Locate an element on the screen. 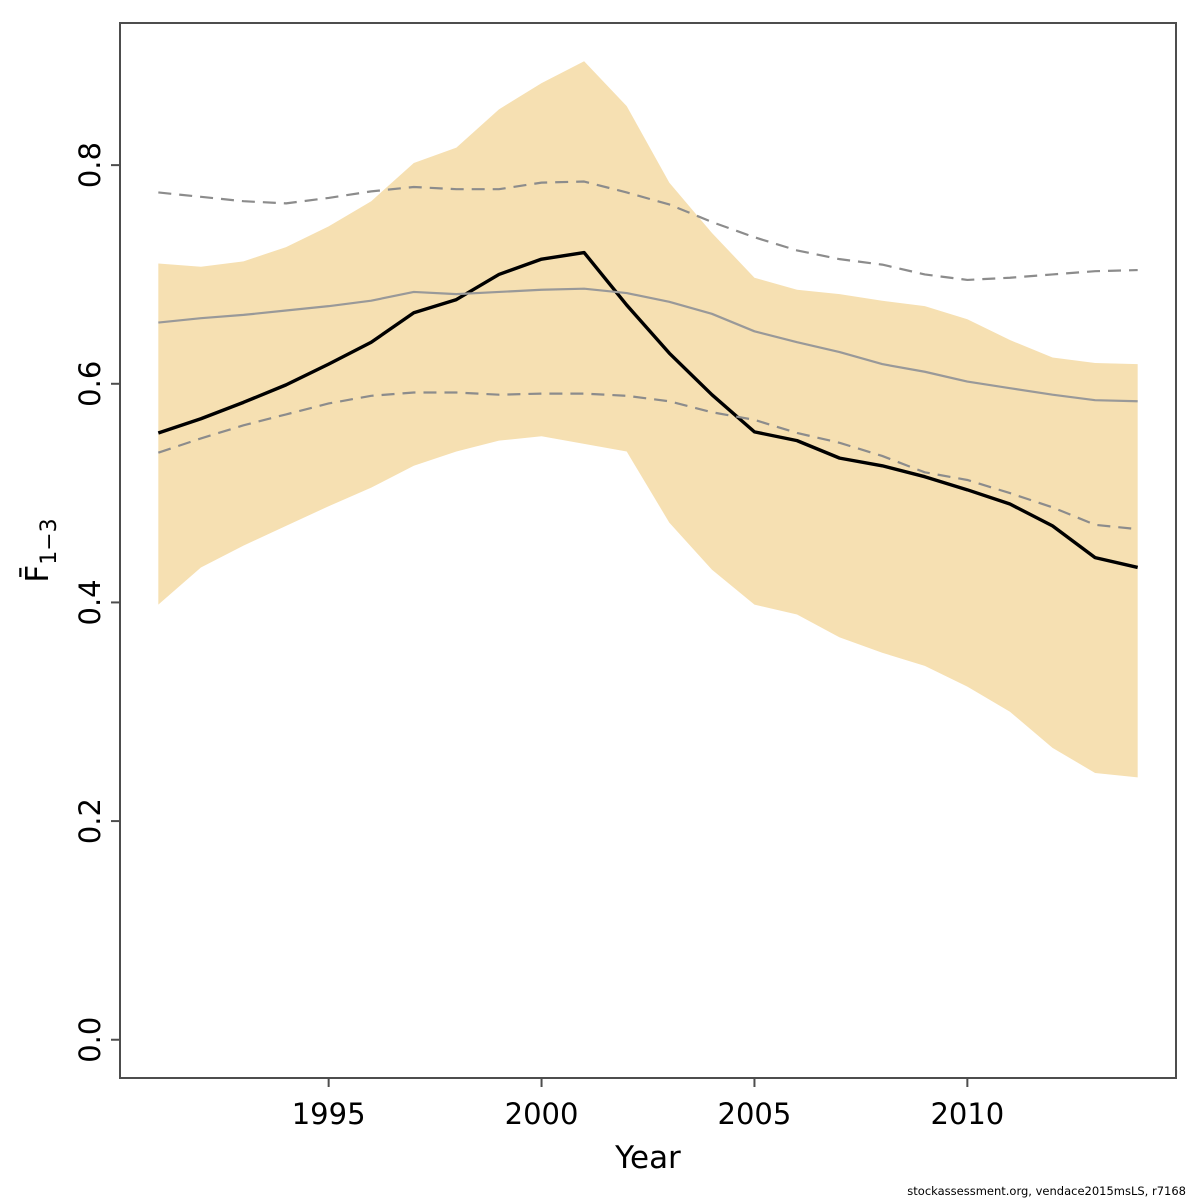 This screenshot has width=1200, height=1200. x-tick-label: 2010 is located at coordinates (967, 1114).